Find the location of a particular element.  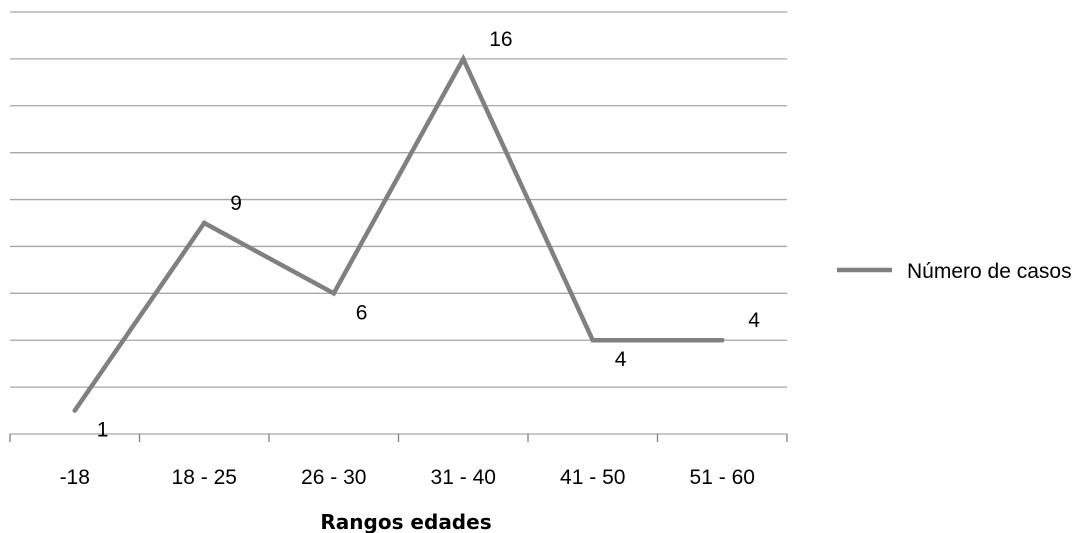

x-tick-label: -18 is located at coordinates (75, 477).